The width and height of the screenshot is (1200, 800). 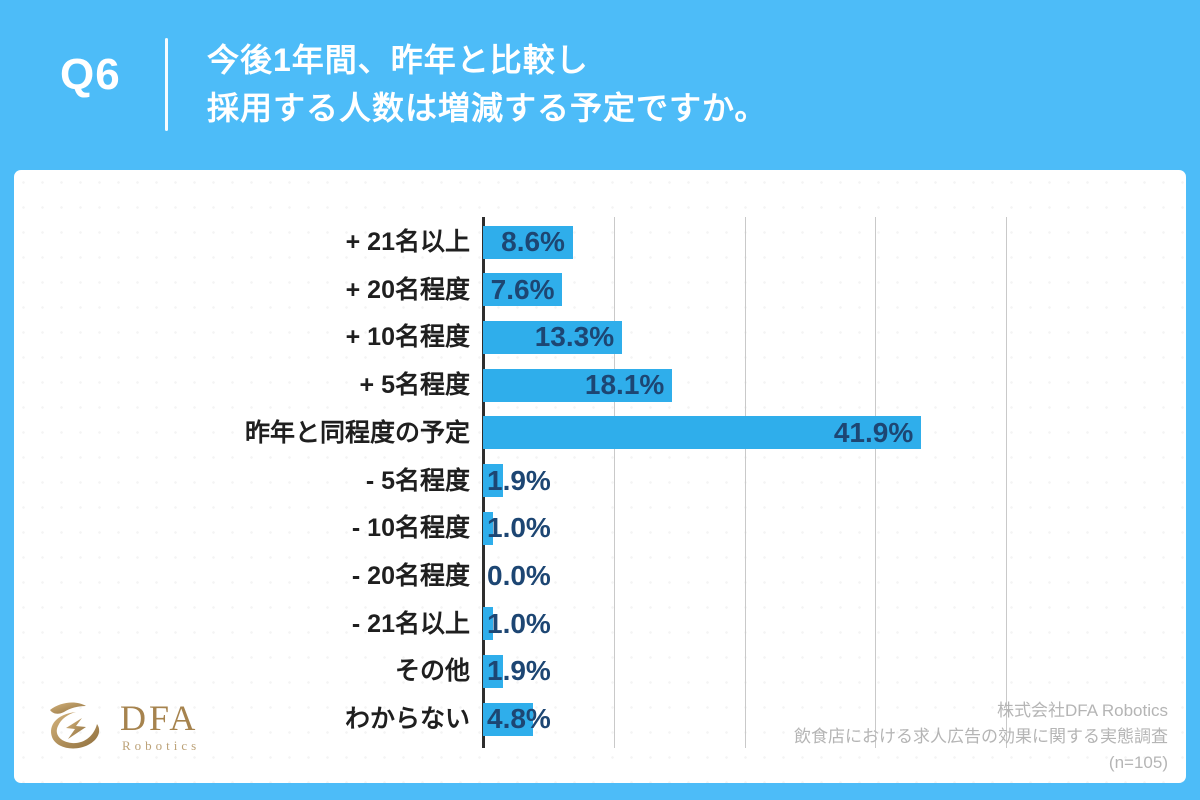 What do you see at coordinates (410, 528) in the screenshot?
I see `category-label: - 10名程度` at bounding box center [410, 528].